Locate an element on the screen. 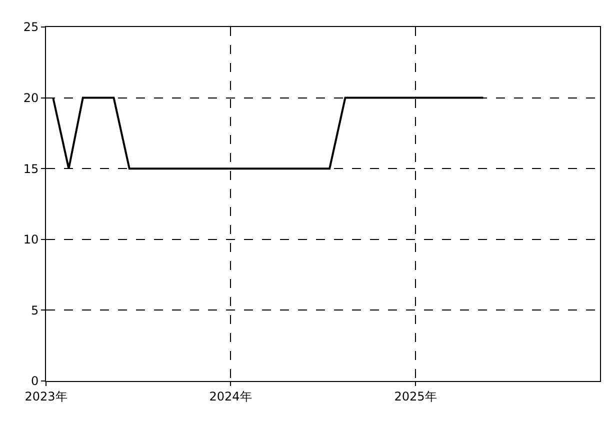 The image size is (615, 424). x-tick-label: 2023年 is located at coordinates (46, 396).